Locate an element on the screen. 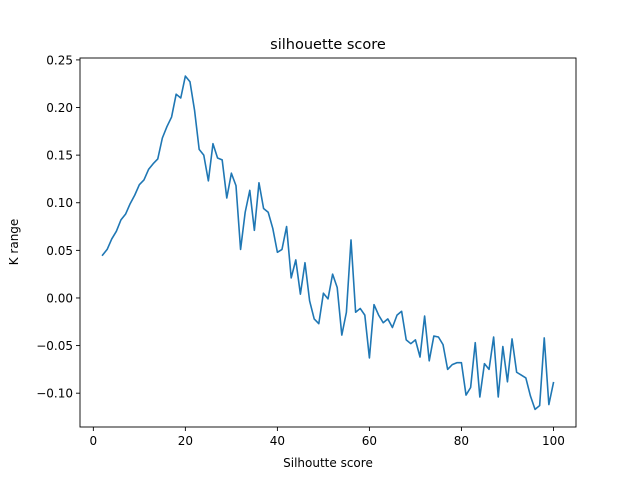  x-tick-label: 80 is located at coordinates (461, 441).